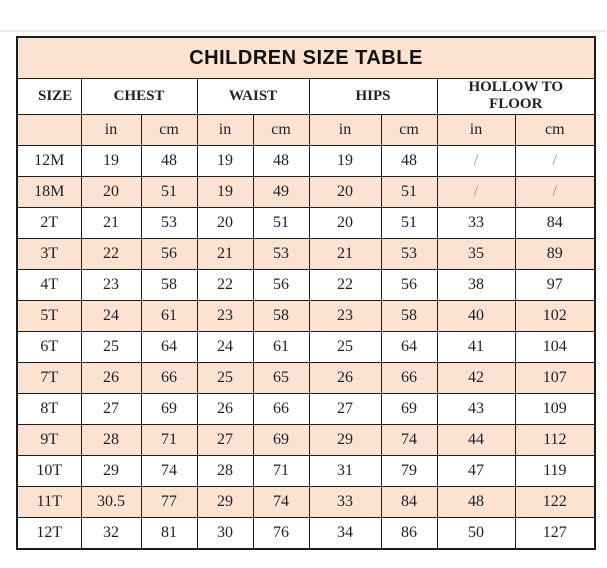 The image size is (607, 568). What do you see at coordinates (555, 501) in the screenshot?
I see `value-cell: 122` at bounding box center [555, 501].